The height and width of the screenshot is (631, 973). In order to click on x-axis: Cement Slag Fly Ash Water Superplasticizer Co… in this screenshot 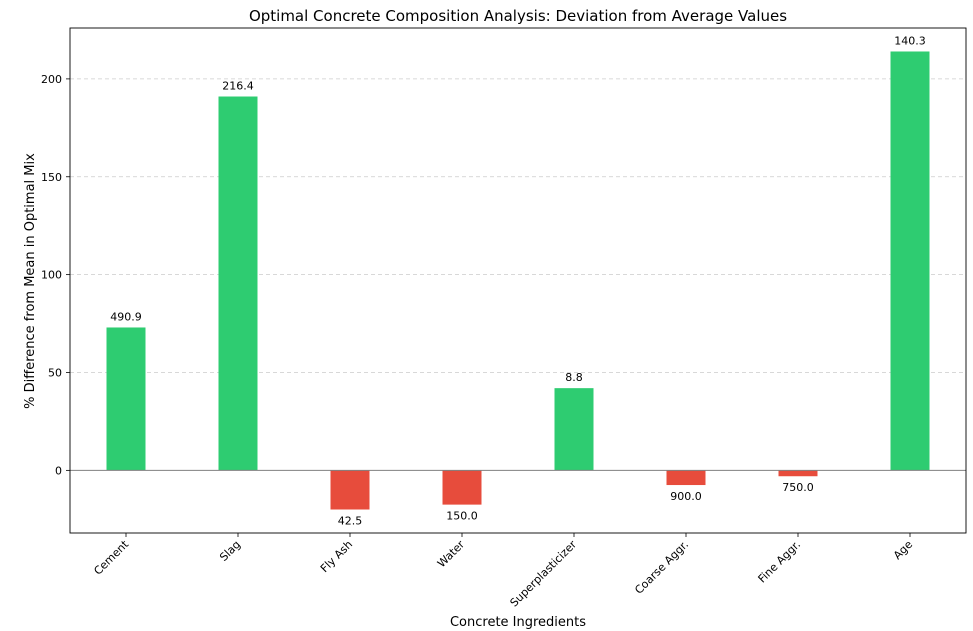, I will do `click(503, 571)`.